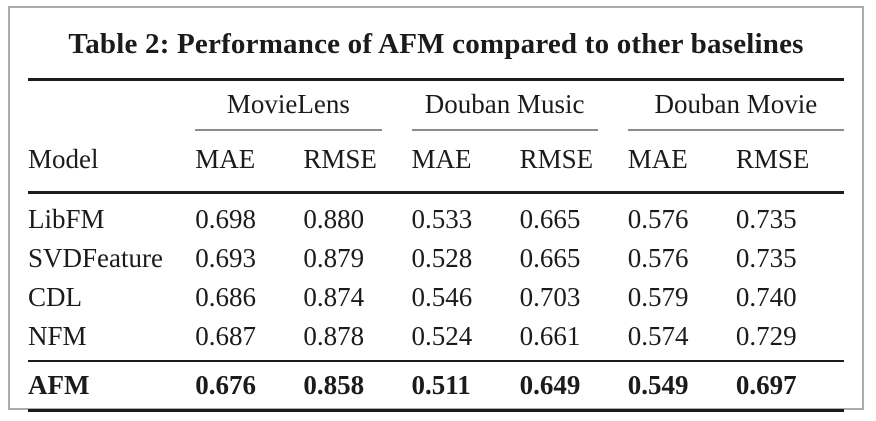 This screenshot has width=876, height=421. I want to click on empty-corner-cell, so click(112, 104).